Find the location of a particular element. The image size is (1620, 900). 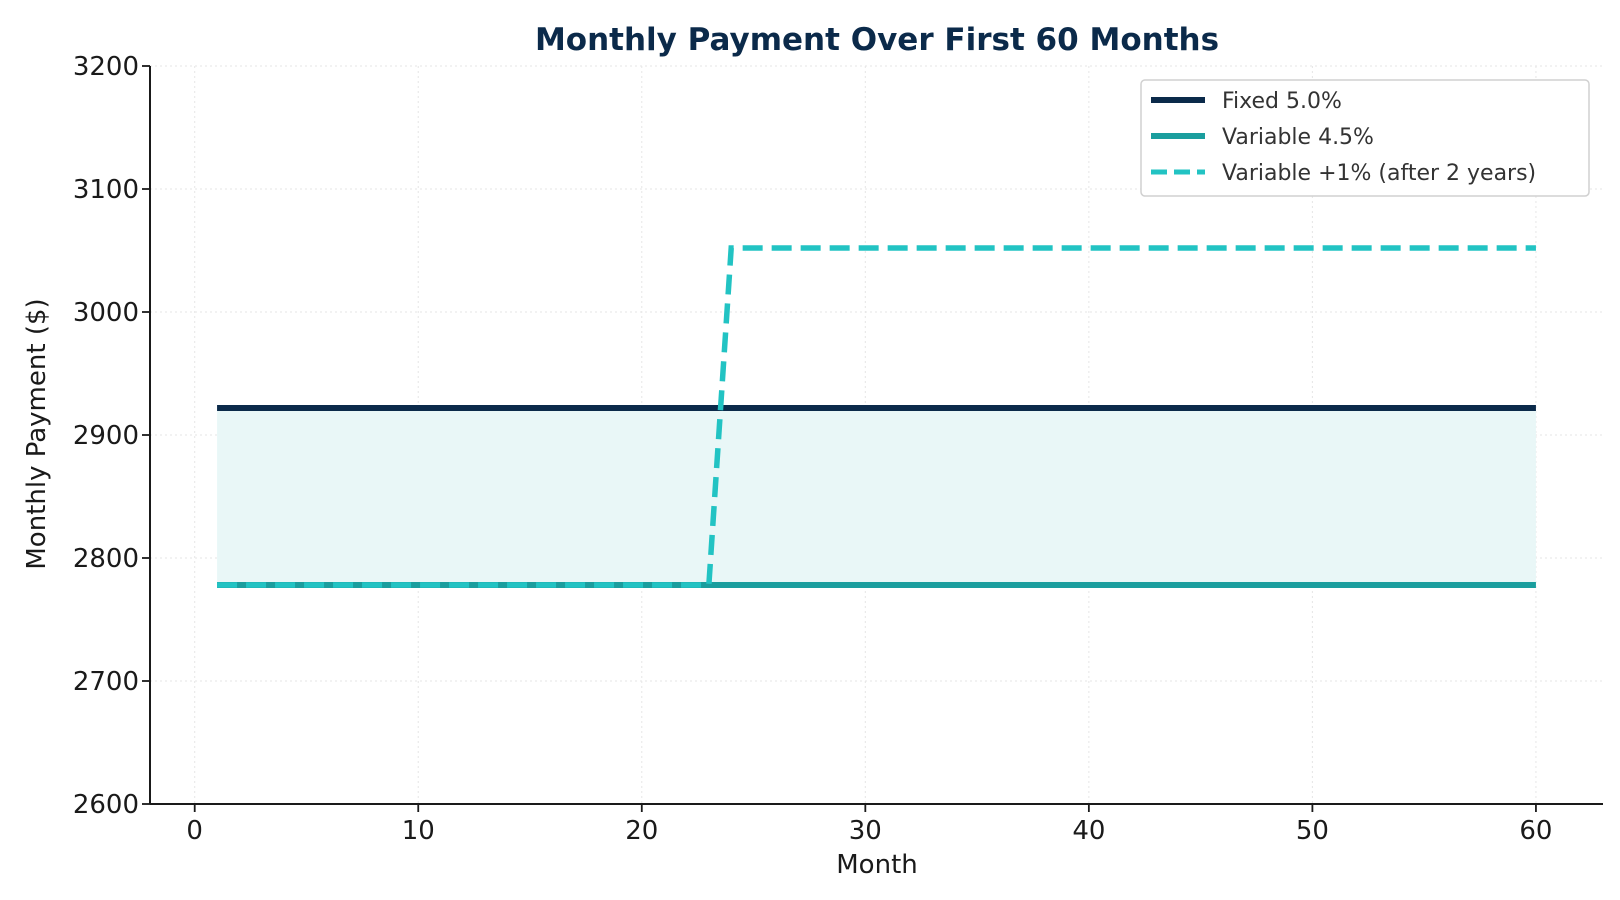

y-tick-label: 2900 is located at coordinates (106, 436).